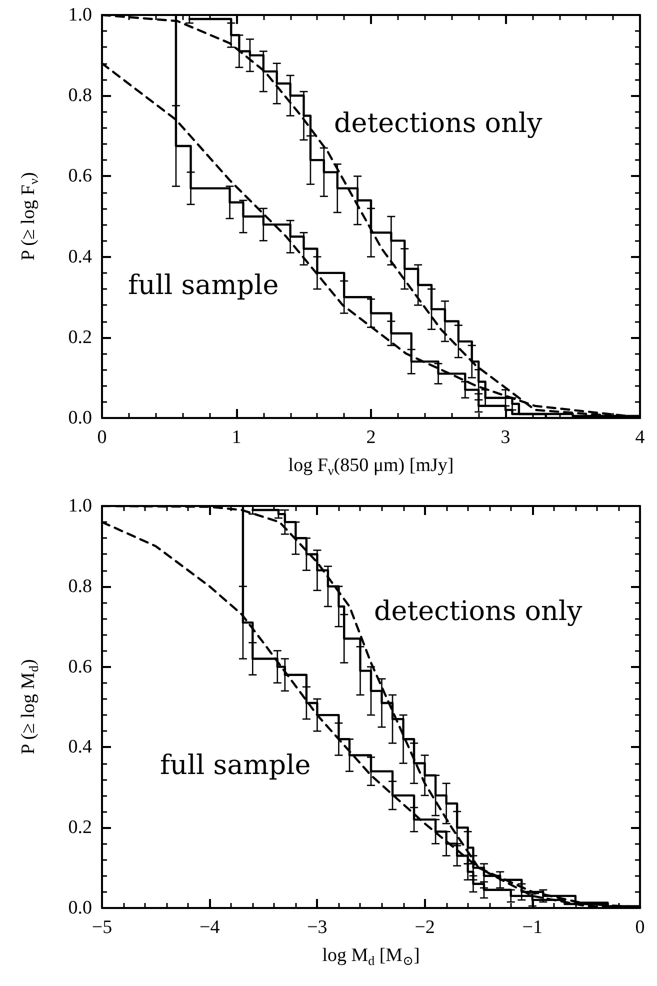  What do you see at coordinates (209, 927) in the screenshot?
I see `x-tick-label: −4` at bounding box center [209, 927].